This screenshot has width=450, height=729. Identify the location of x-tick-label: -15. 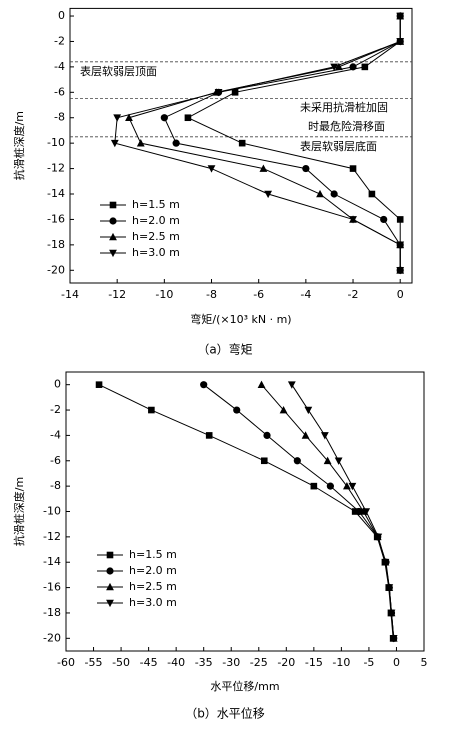
(314, 662).